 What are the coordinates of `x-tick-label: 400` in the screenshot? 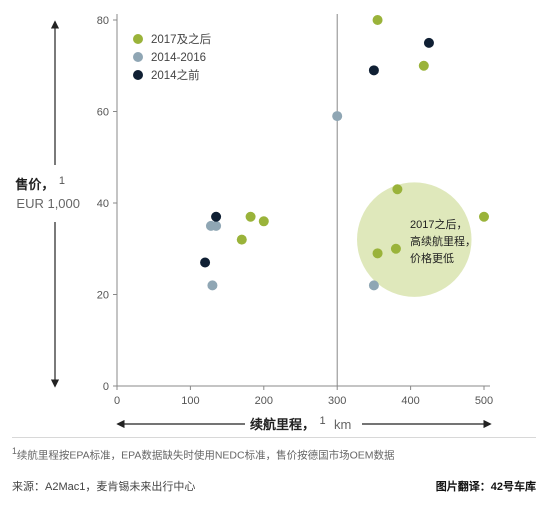 It's located at (410, 401).